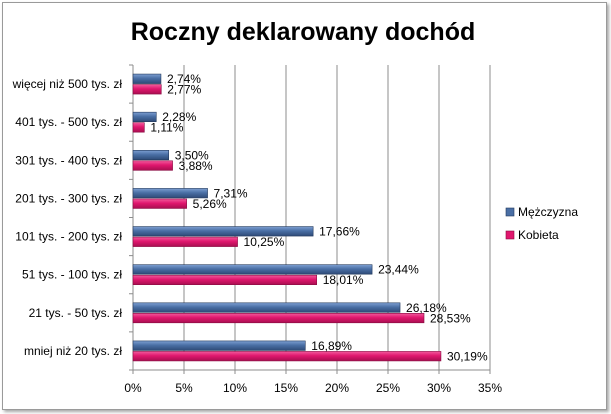 Image resolution: width=611 pixels, height=414 pixels. Describe the element at coordinates (184, 388) in the screenshot. I see `x-tick-label: 5%` at that location.